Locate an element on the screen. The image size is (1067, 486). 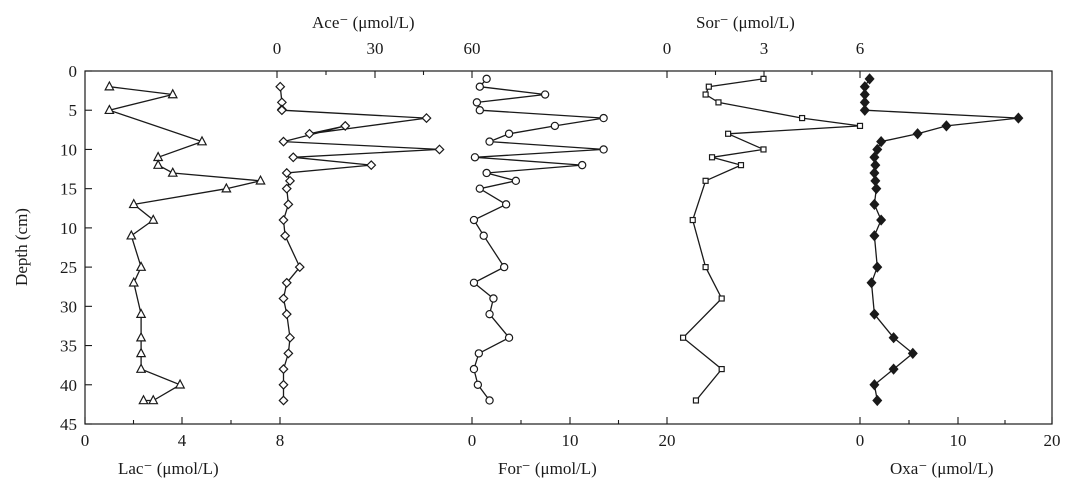
top-tick-label: 60 is located at coordinates (472, 48).